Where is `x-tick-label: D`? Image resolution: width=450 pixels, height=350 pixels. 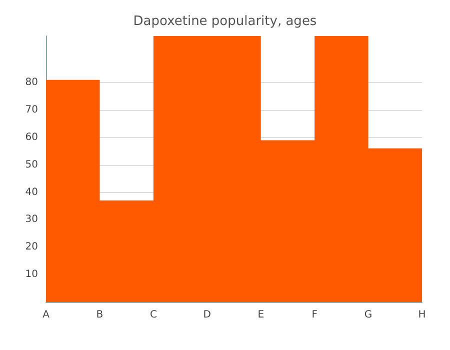
x-tick-label: D is located at coordinates (207, 315).